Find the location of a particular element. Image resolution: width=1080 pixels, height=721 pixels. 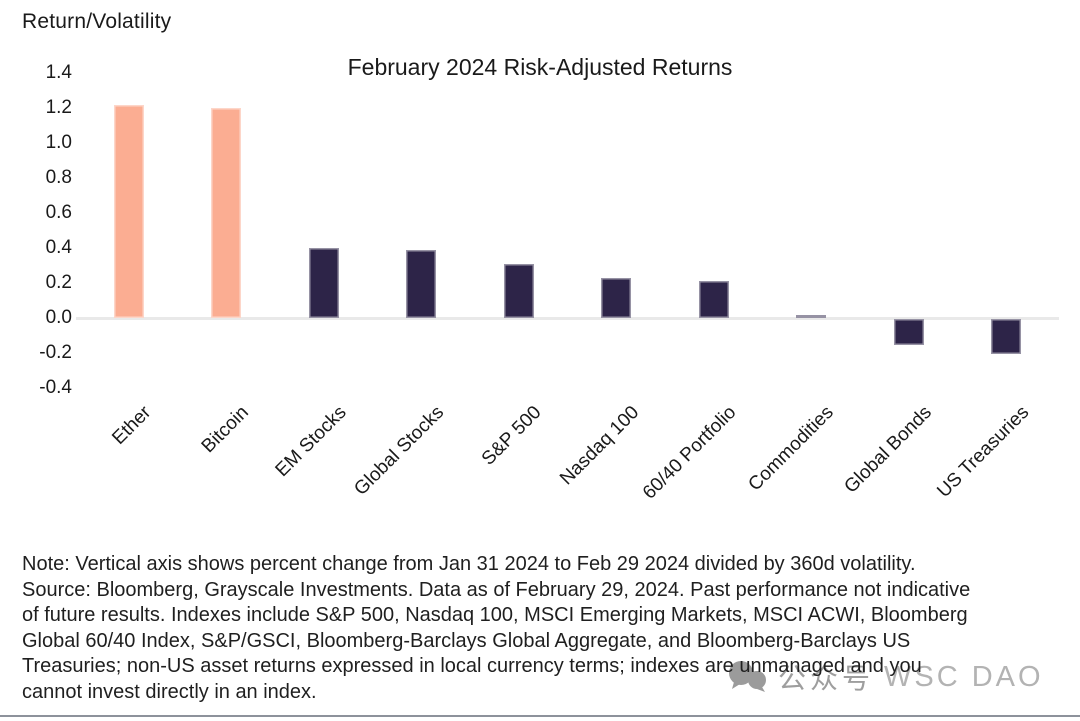

watermark-text-en: WSC DAO is located at coordinates (964, 676).